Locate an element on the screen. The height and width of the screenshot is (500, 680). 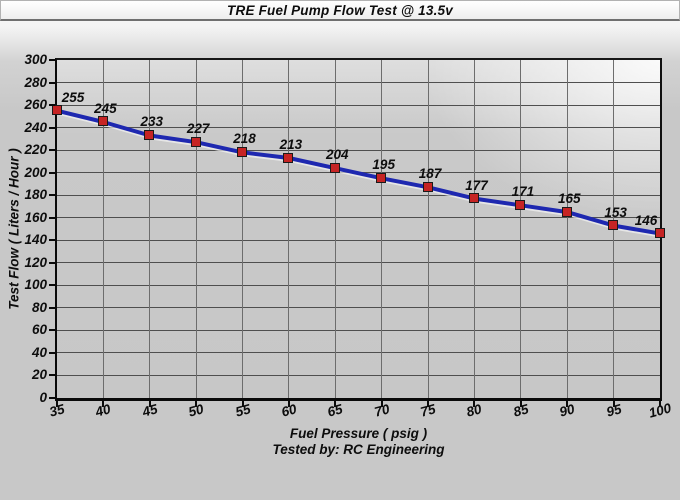
y-tick-label: 0 is located at coordinates (43, 397).